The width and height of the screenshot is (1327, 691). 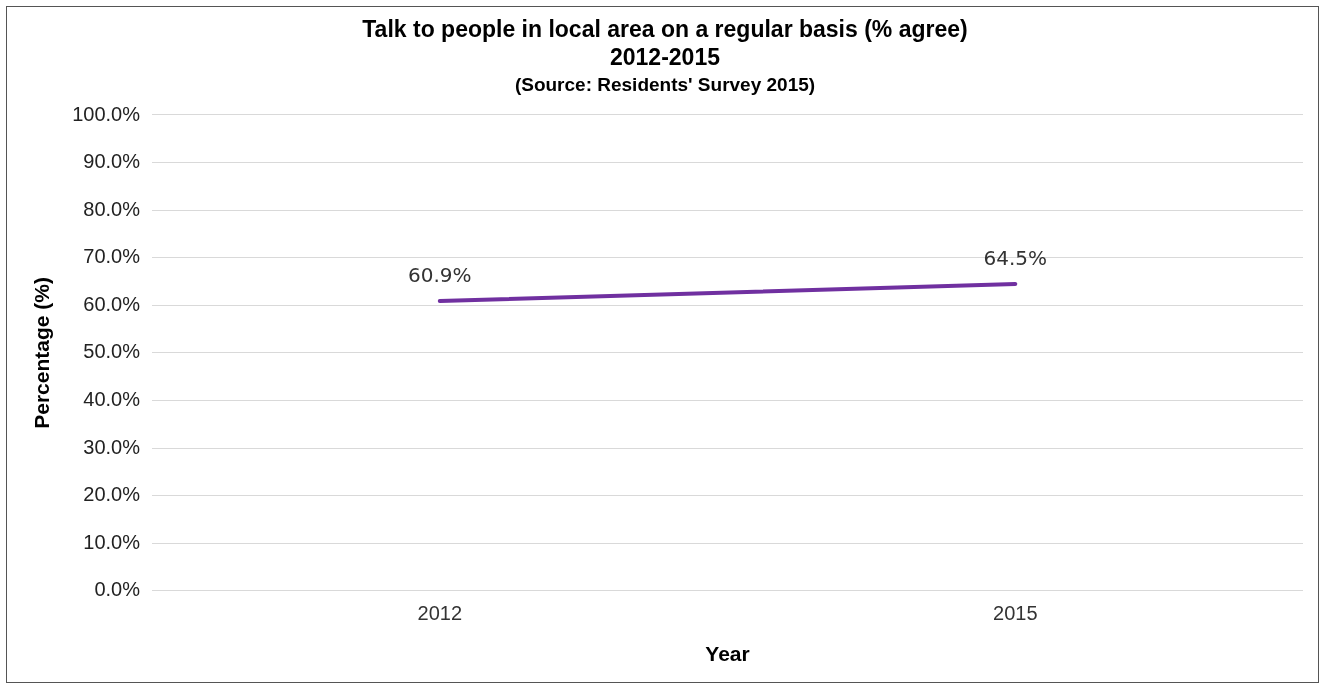 What do you see at coordinates (112, 208) in the screenshot?
I see `y-tick-label: 80.0%` at bounding box center [112, 208].